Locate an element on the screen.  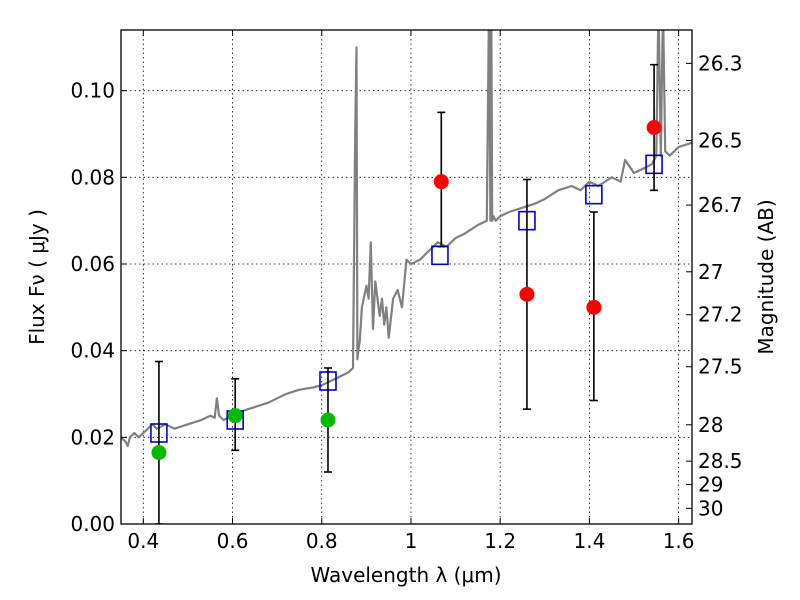
magnitude-tick-label: 30 is located at coordinates (710, 508).